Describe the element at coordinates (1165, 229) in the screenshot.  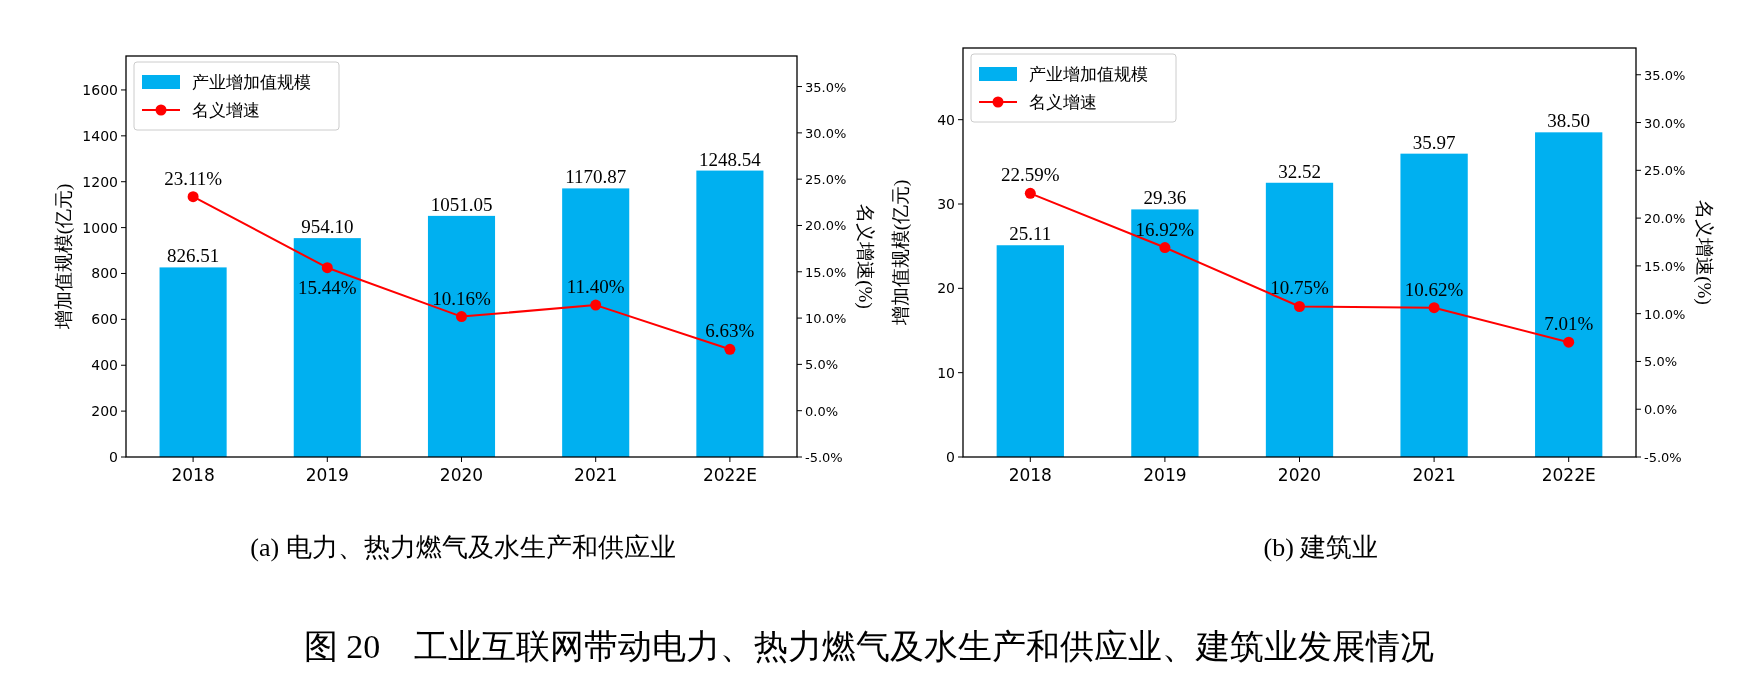
I see `data-label: 16.92%` at that location.